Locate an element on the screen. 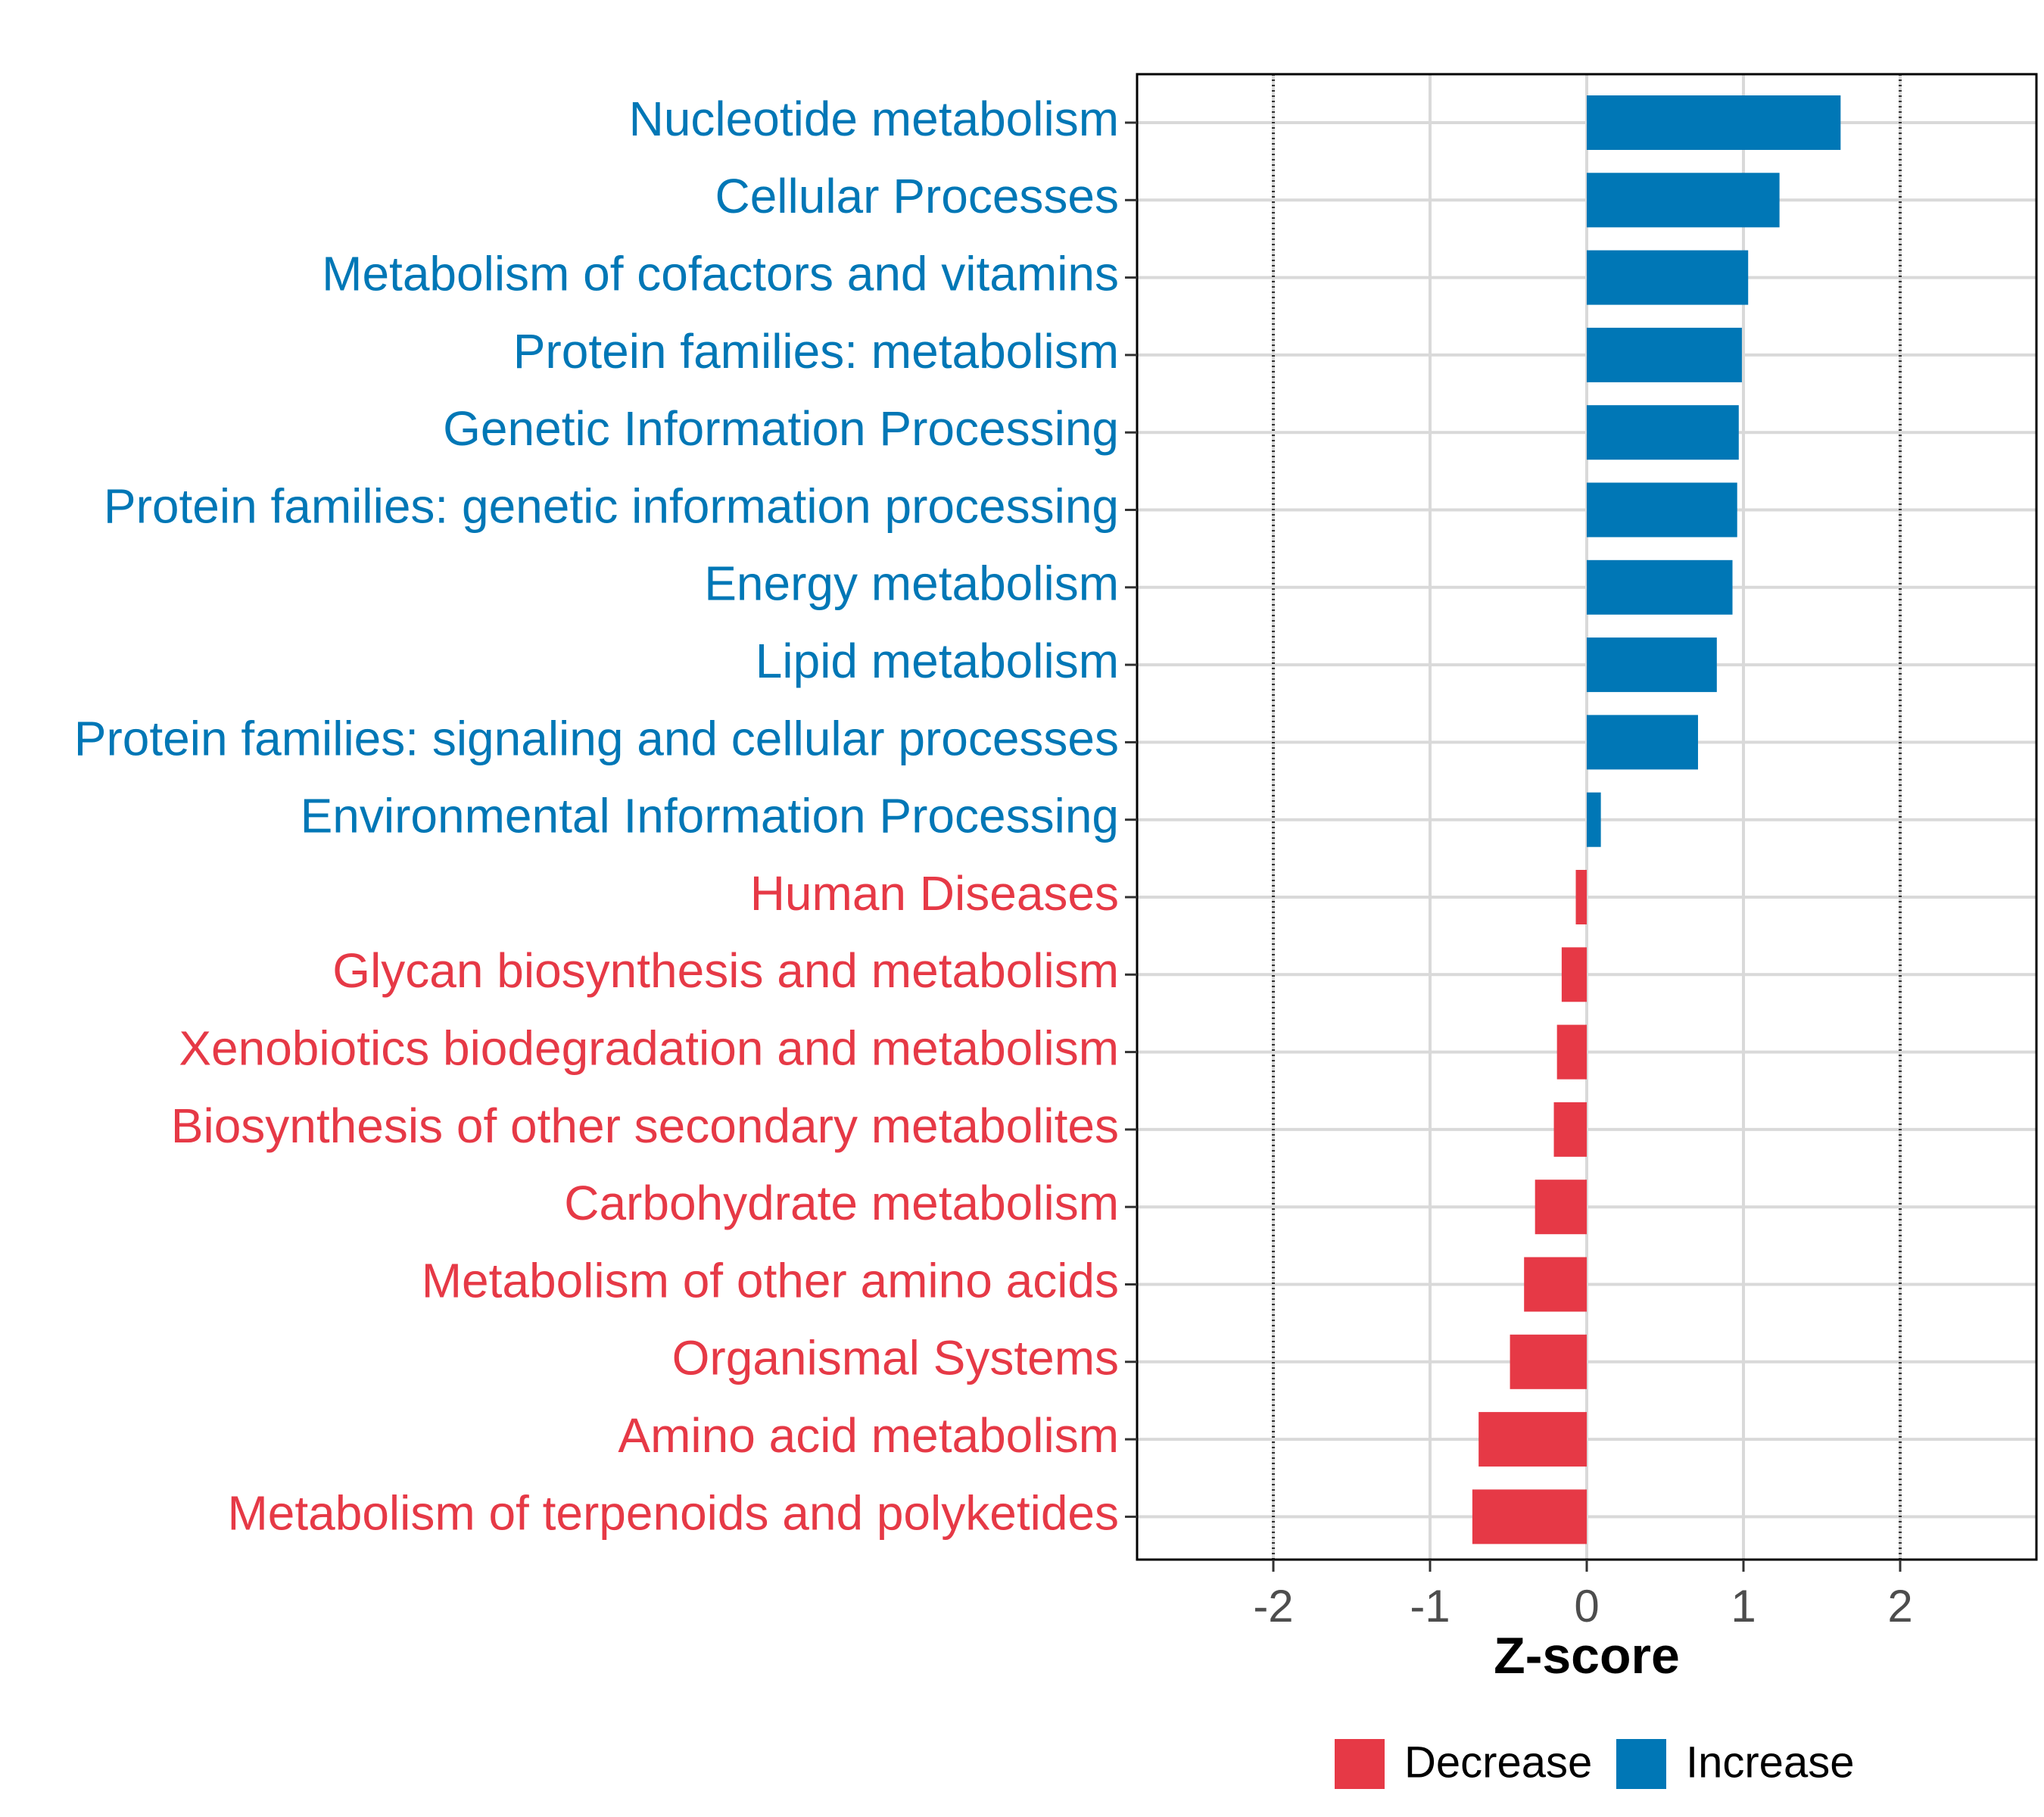 The image size is (2044, 1817). y-tick-label: Environmental Information Processing is located at coordinates (710, 816).